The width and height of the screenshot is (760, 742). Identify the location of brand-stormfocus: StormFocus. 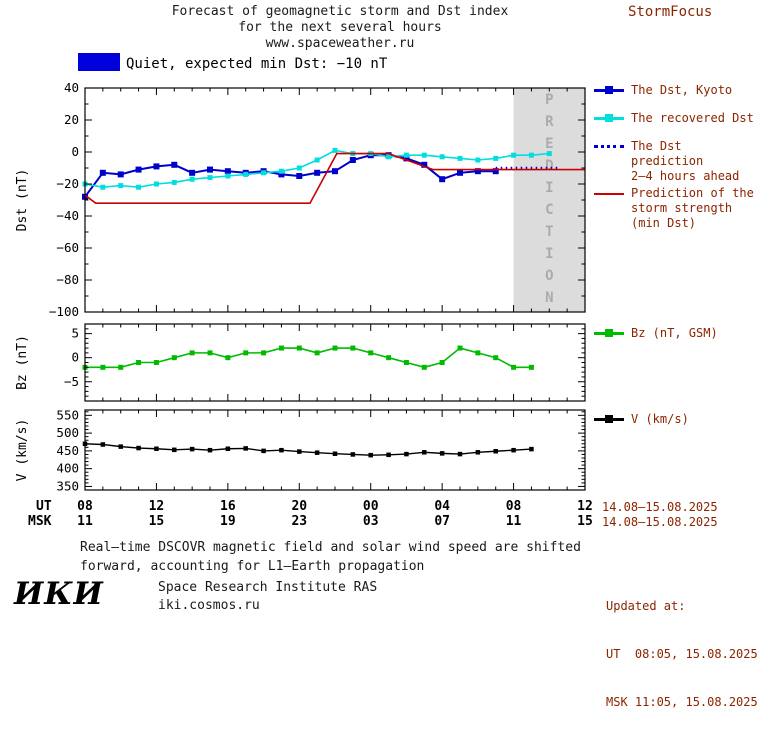
(670, 12).